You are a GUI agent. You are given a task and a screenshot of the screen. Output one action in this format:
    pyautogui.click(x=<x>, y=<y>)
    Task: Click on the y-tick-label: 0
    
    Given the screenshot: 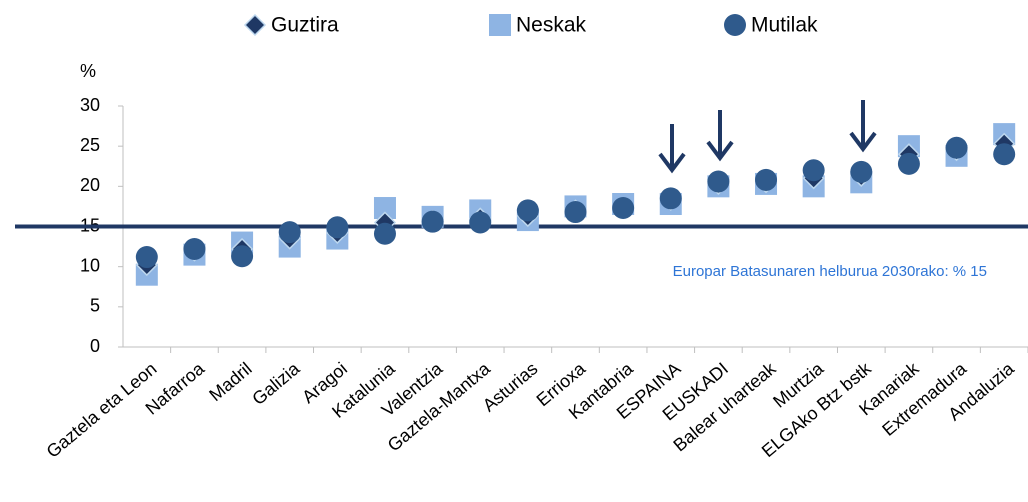 What is the action you would take?
    pyautogui.click(x=95, y=346)
    